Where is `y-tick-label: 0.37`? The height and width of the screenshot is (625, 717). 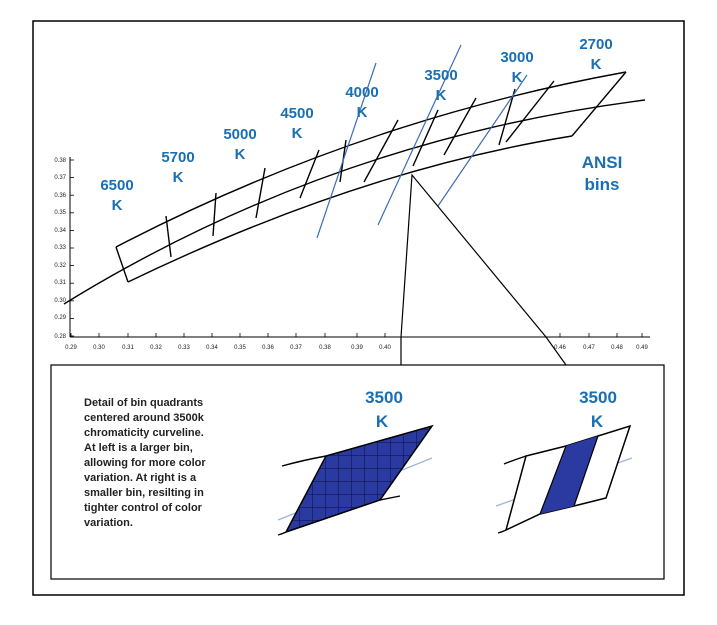 y-tick-label: 0.37 is located at coordinates (60, 178).